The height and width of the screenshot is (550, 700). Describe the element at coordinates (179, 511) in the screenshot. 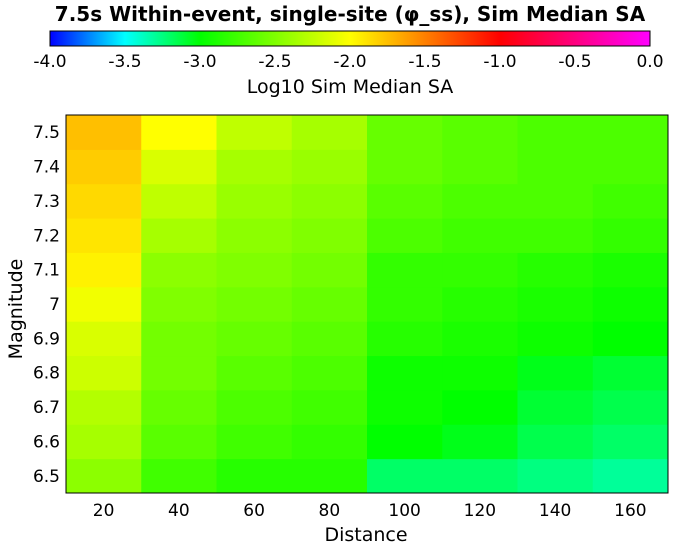

I see `x-tick-label: 40` at that location.